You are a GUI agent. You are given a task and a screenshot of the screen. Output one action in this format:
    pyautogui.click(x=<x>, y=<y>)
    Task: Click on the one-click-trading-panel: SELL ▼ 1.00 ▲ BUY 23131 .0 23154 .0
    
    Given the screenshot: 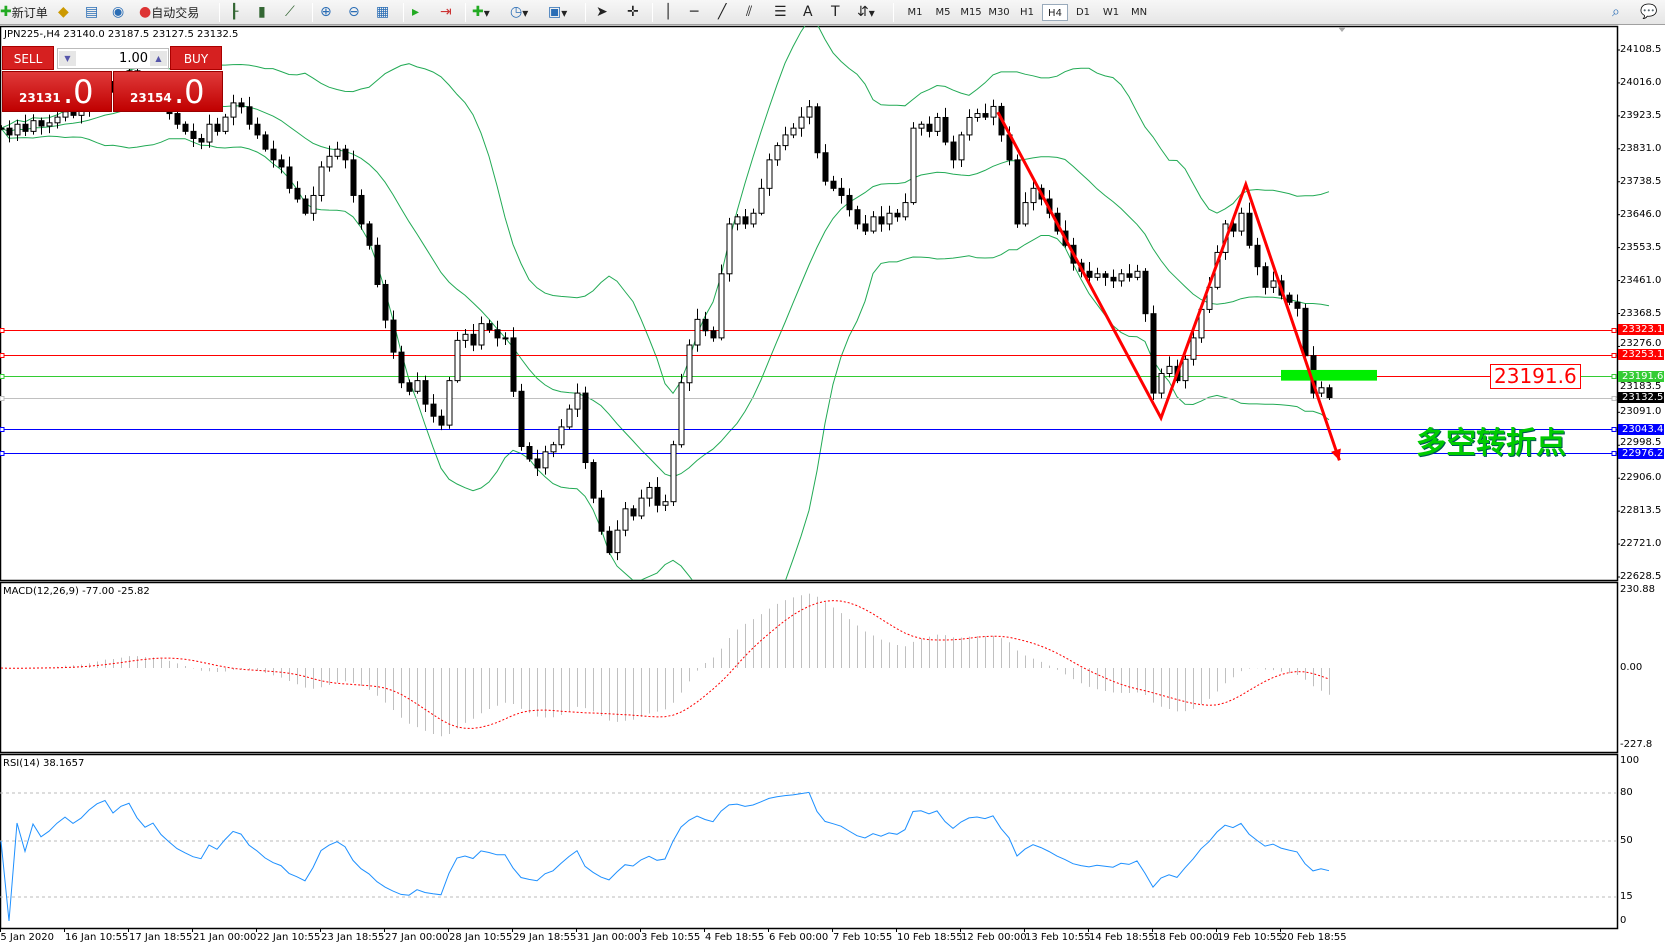 What is the action you would take?
    pyautogui.click(x=112, y=79)
    